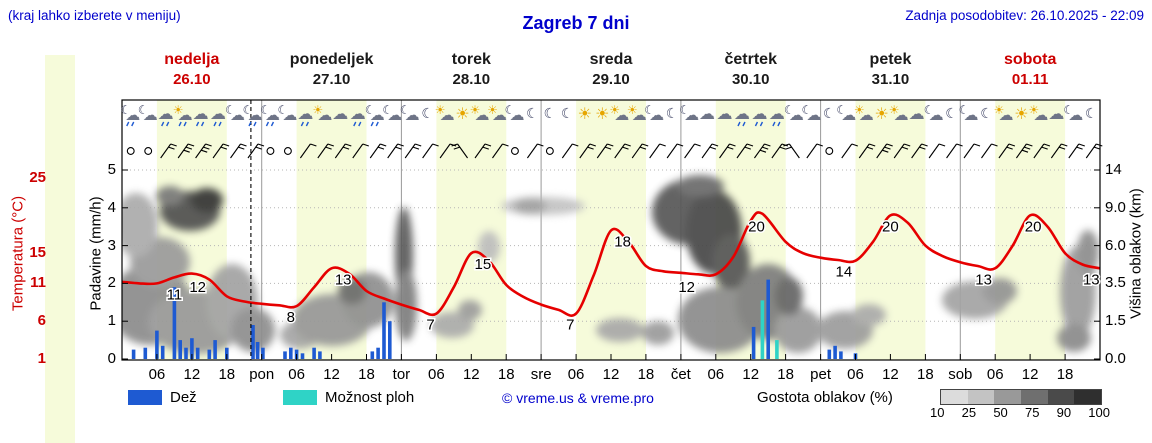  I want to click on showers-legend-swatch, so click(300, 397).